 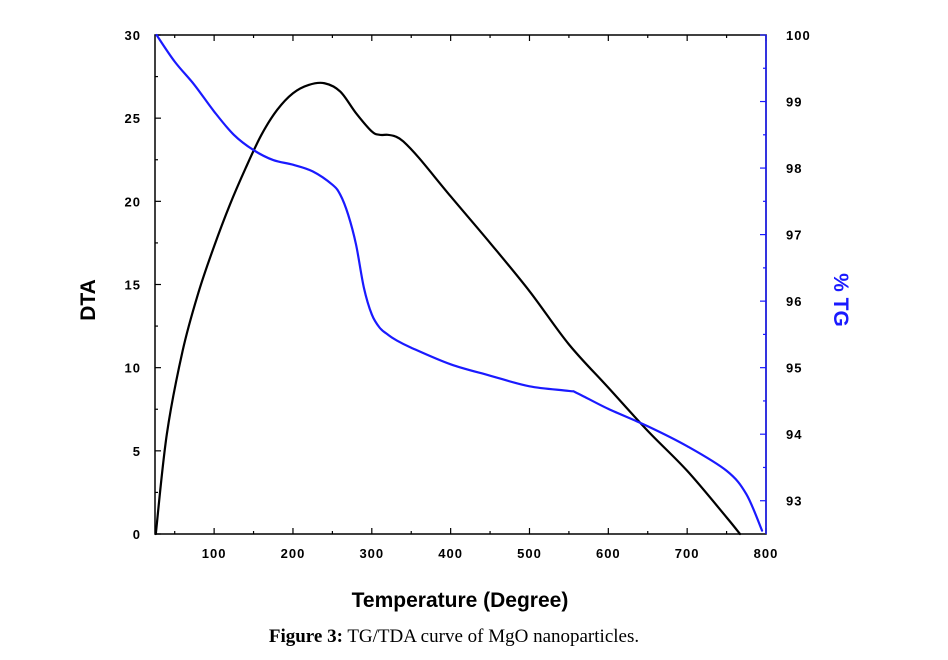 What do you see at coordinates (798, 35) in the screenshot?
I see `y-right-tick-label: 100` at bounding box center [798, 35].